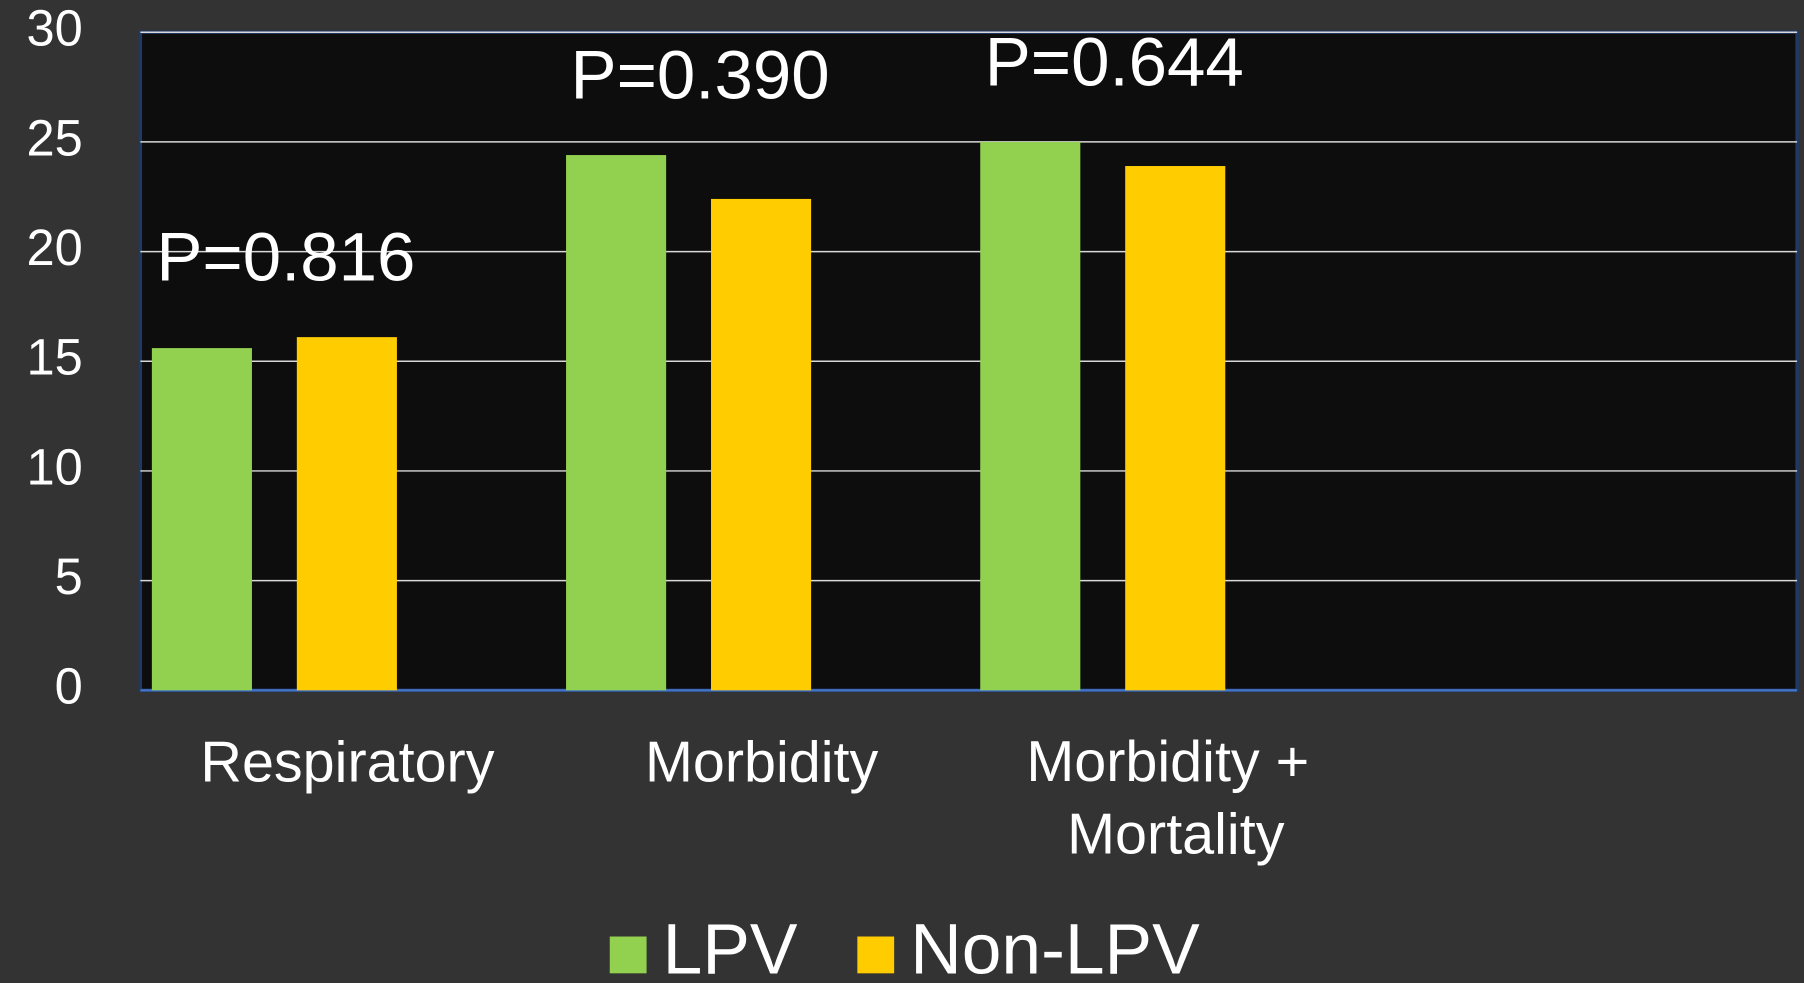 This screenshot has height=983, width=1804. Describe the element at coordinates (55, 357) in the screenshot. I see `y-tick-label: 15` at that location.